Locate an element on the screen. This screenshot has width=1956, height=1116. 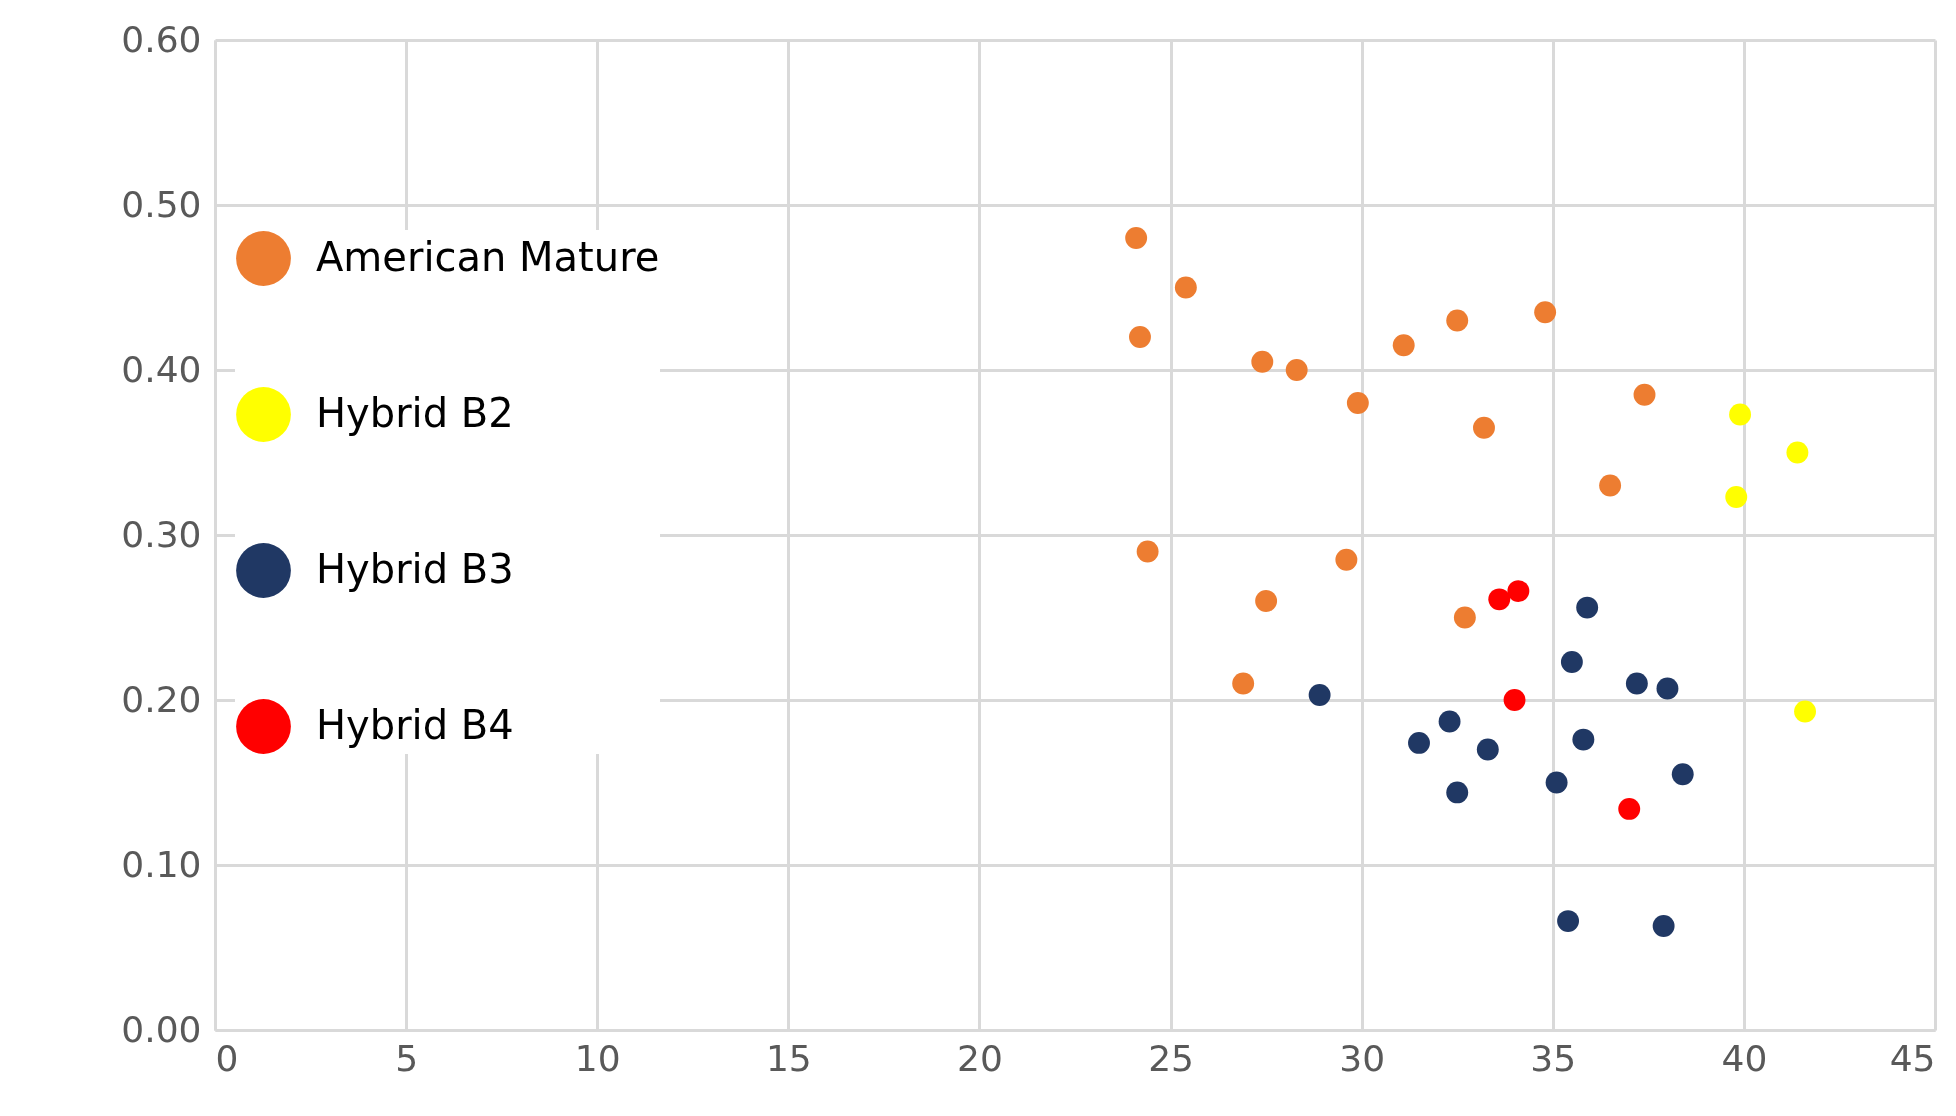
x-tick-label: 30 is located at coordinates (1362, 1058).